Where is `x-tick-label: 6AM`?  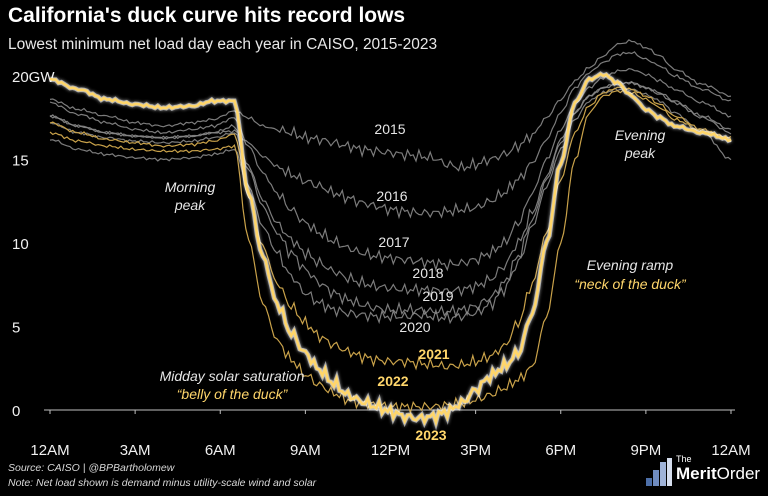 x-tick-label: 6AM is located at coordinates (220, 450).